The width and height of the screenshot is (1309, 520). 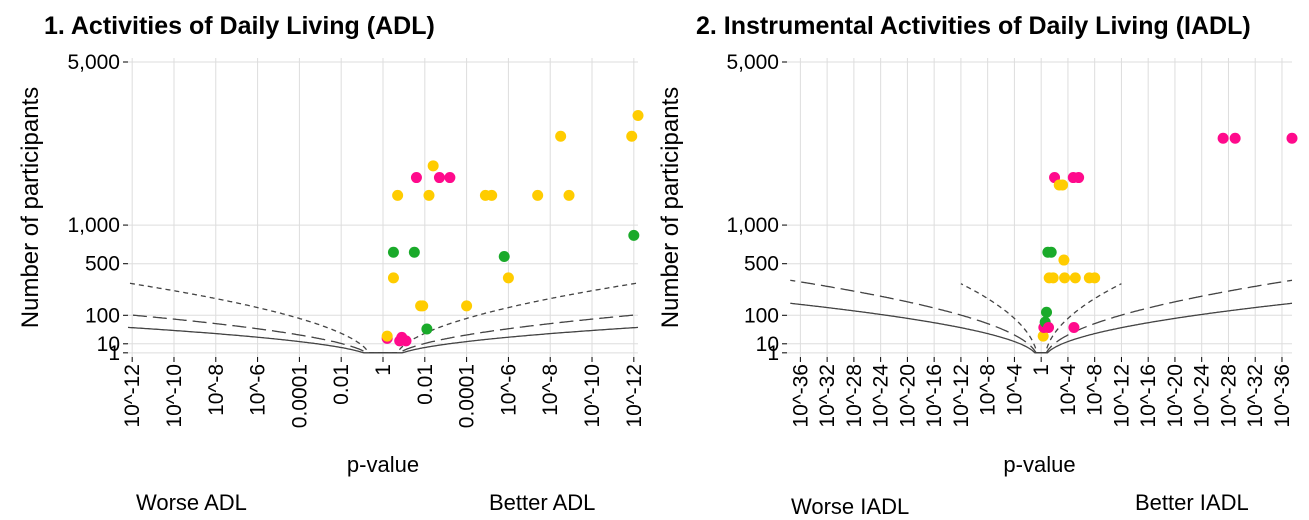 I want to click on x-tick-label: 10^-36, so click(x=800, y=396).